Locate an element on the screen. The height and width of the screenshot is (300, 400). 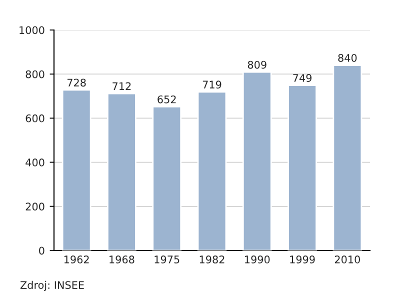
y-tick-label: 400 is located at coordinates (35, 162).